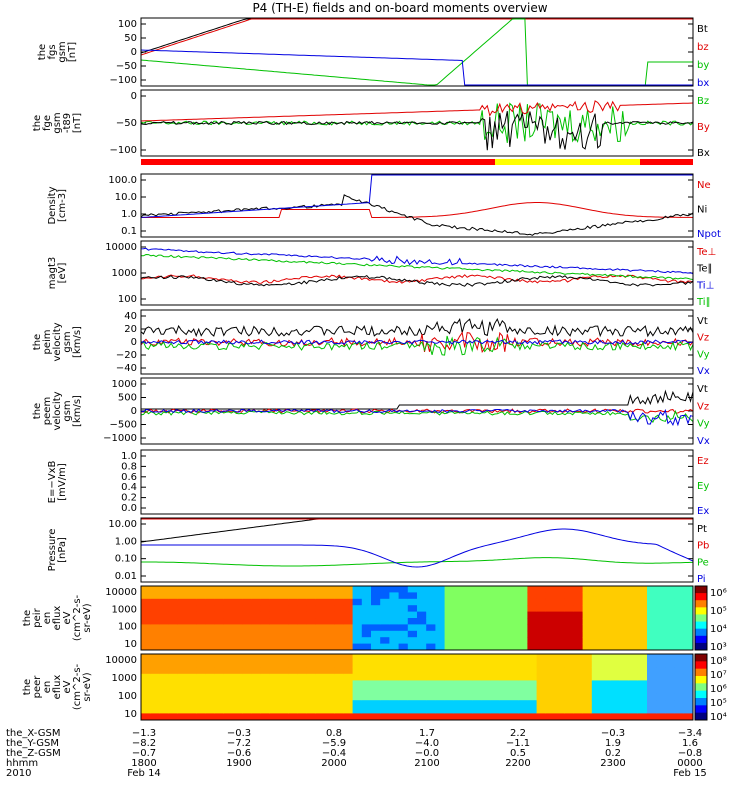  Describe the element at coordinates (718, 675) in the screenshot. I see `colorbar-label: 10⁷` at that location.